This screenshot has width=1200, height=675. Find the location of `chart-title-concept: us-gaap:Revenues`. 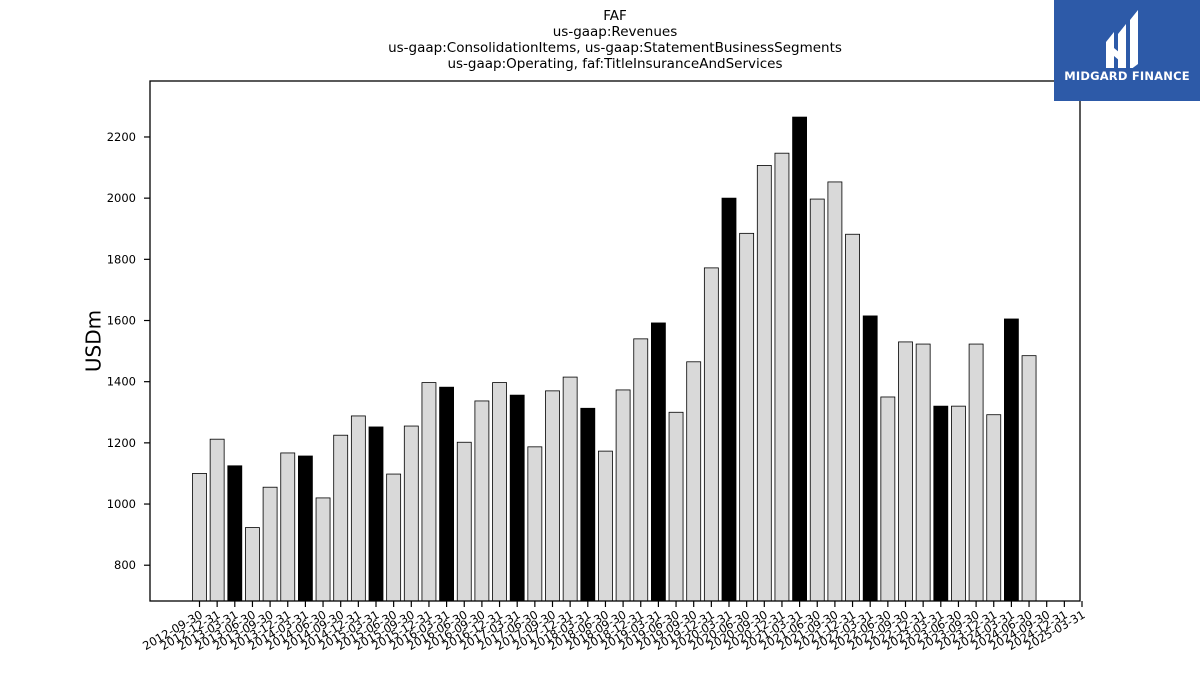

chart-title-concept: us-gaap:Revenues is located at coordinates (615, 32).